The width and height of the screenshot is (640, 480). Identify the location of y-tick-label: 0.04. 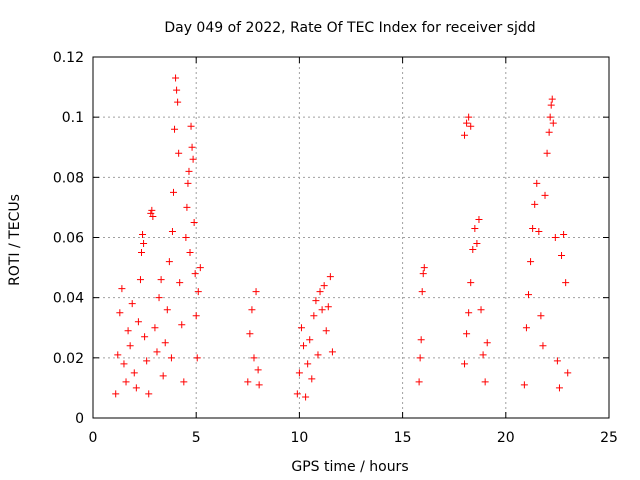
(68, 299).